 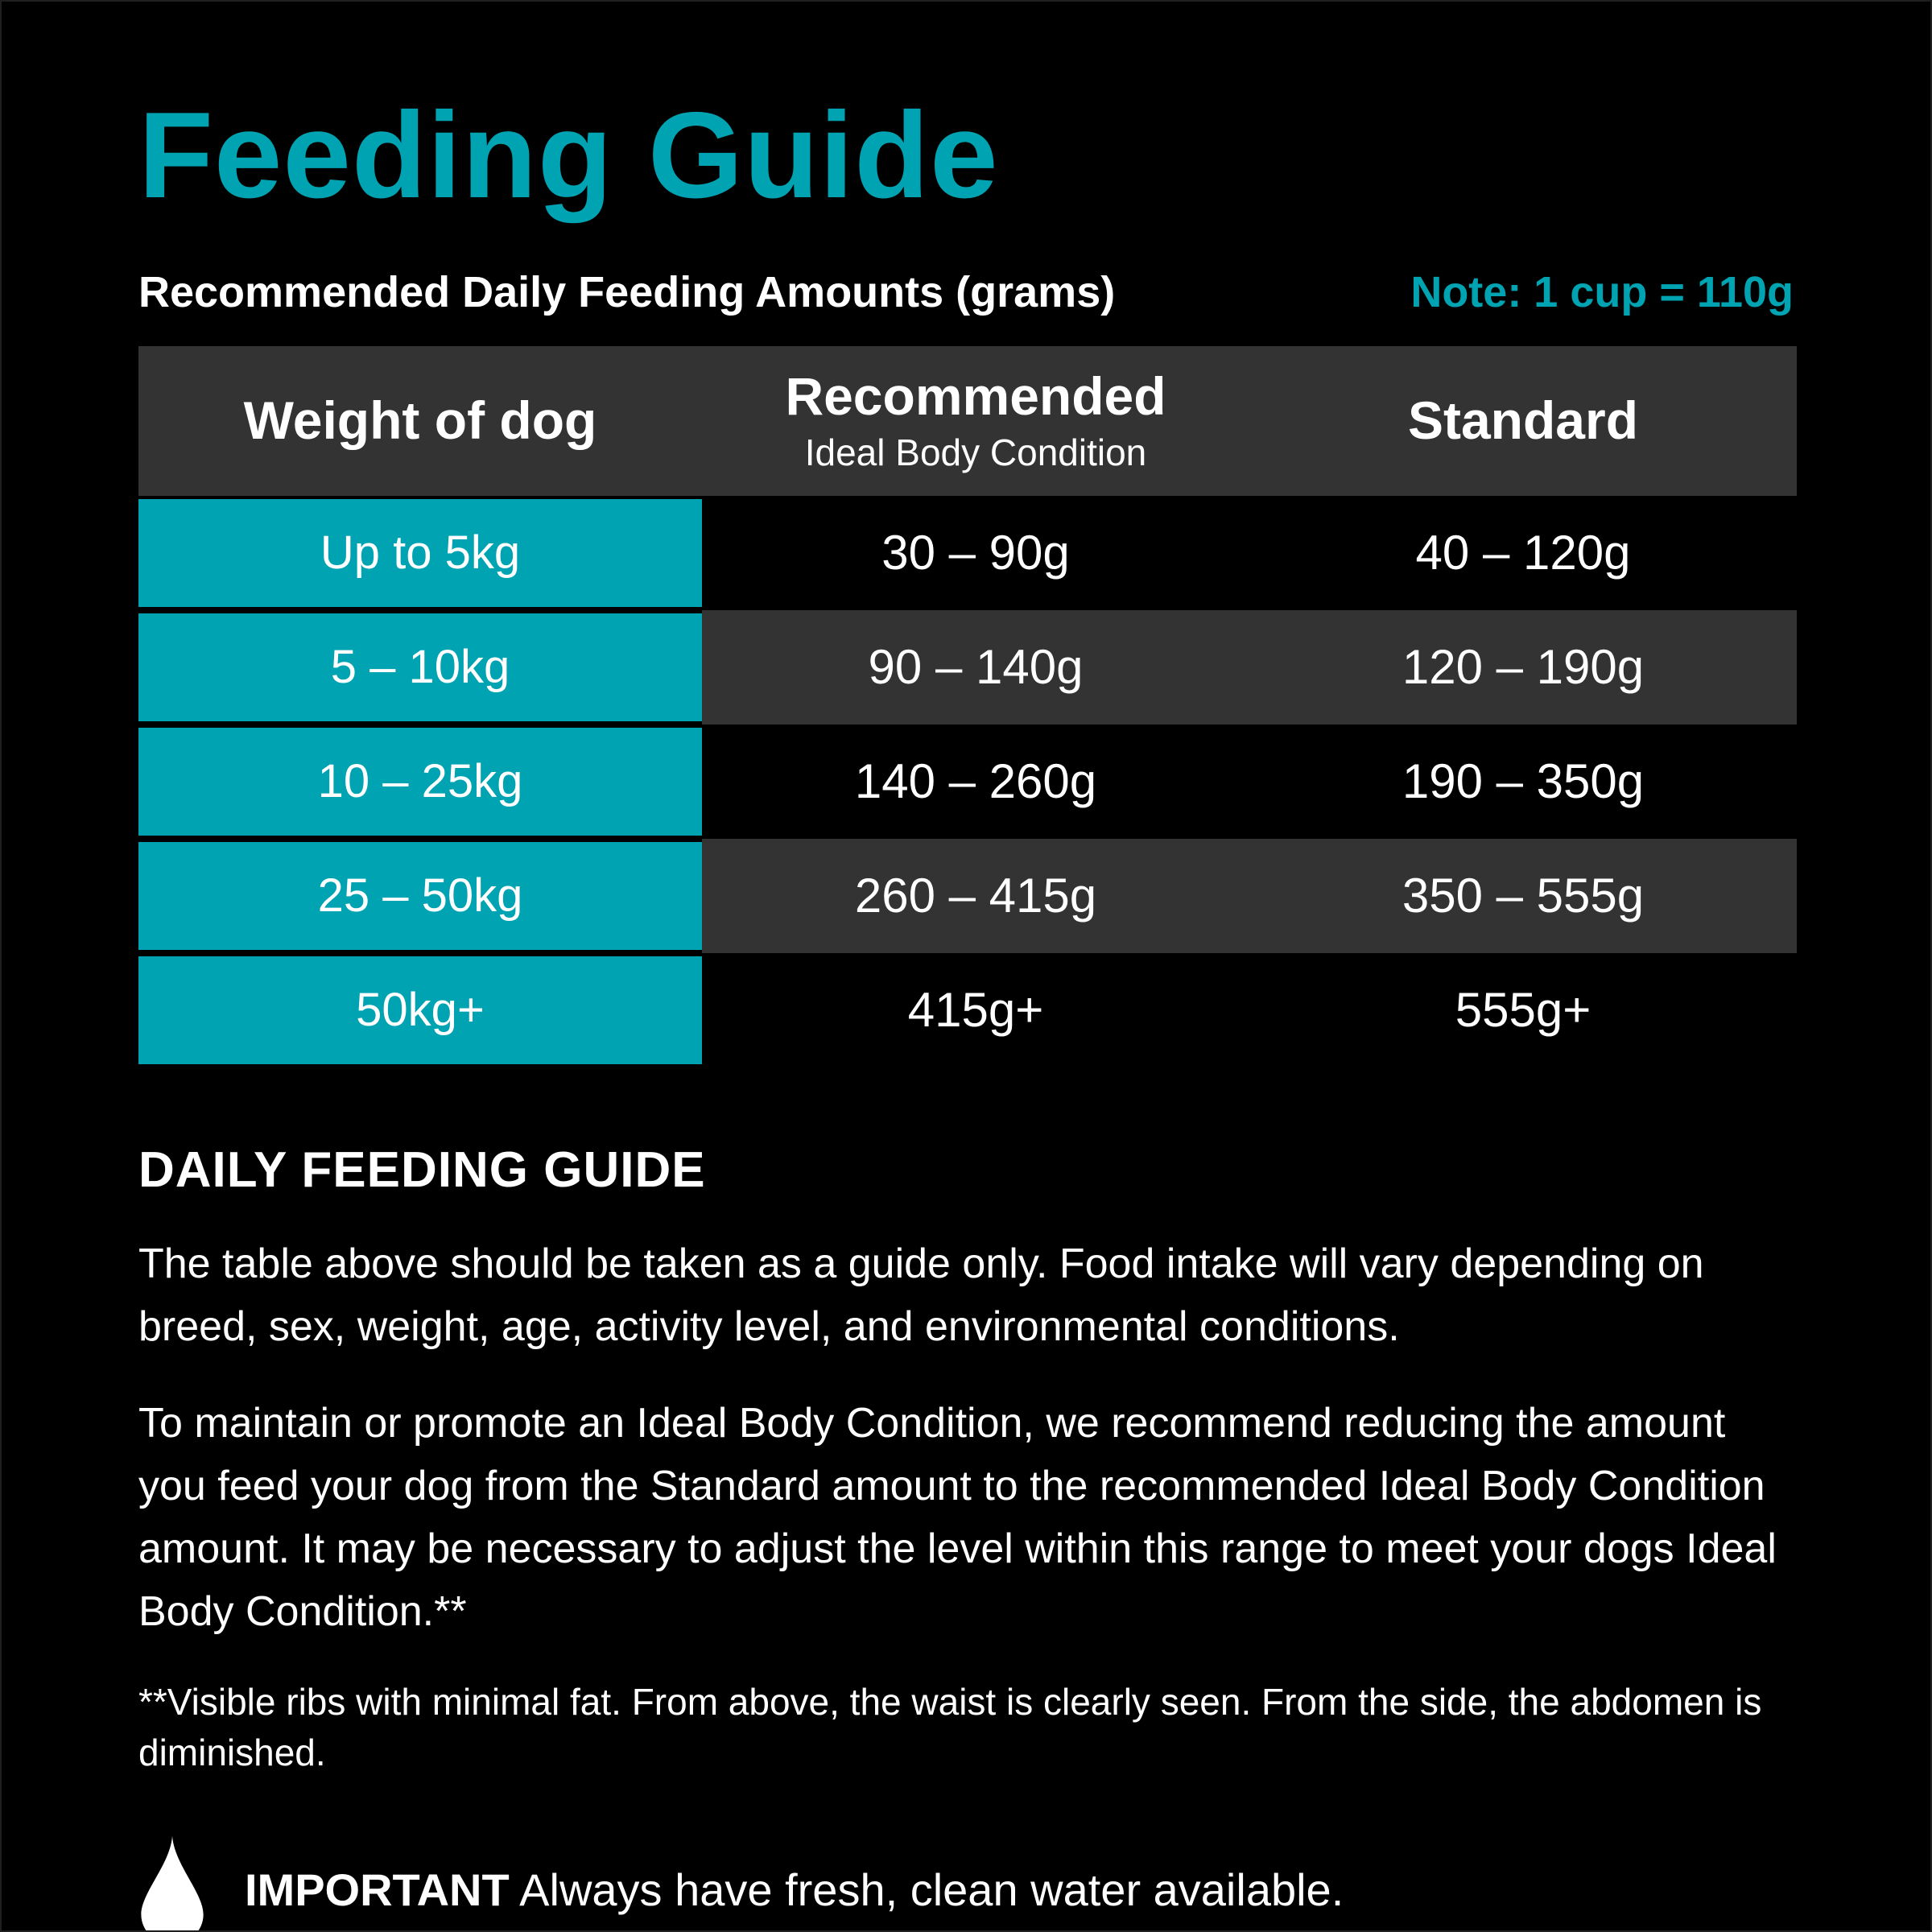 I want to click on weight-cell: Up to 5kg, so click(x=420, y=552).